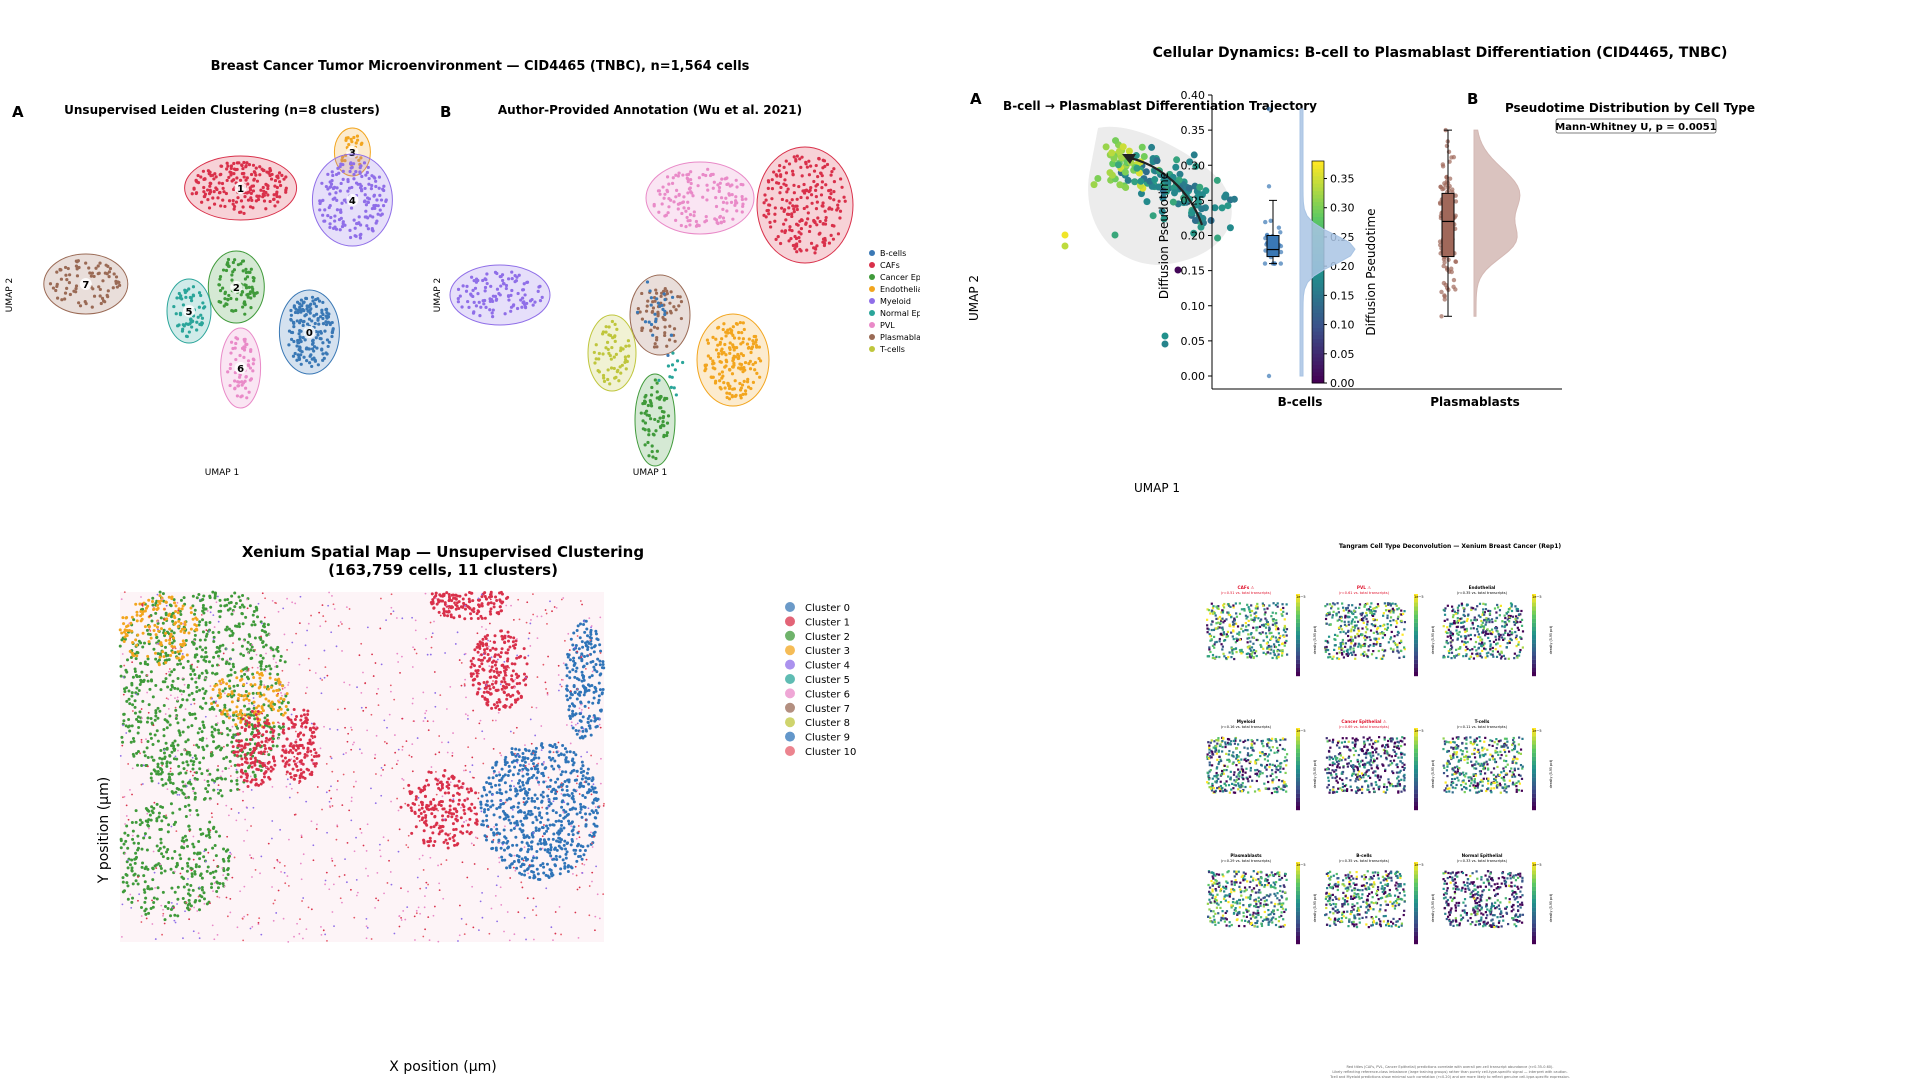 The width and height of the screenshot is (1920, 1084). What do you see at coordinates (59, 269) in the screenshot?
I see `leiden-cluster-7-point` at bounding box center [59, 269].